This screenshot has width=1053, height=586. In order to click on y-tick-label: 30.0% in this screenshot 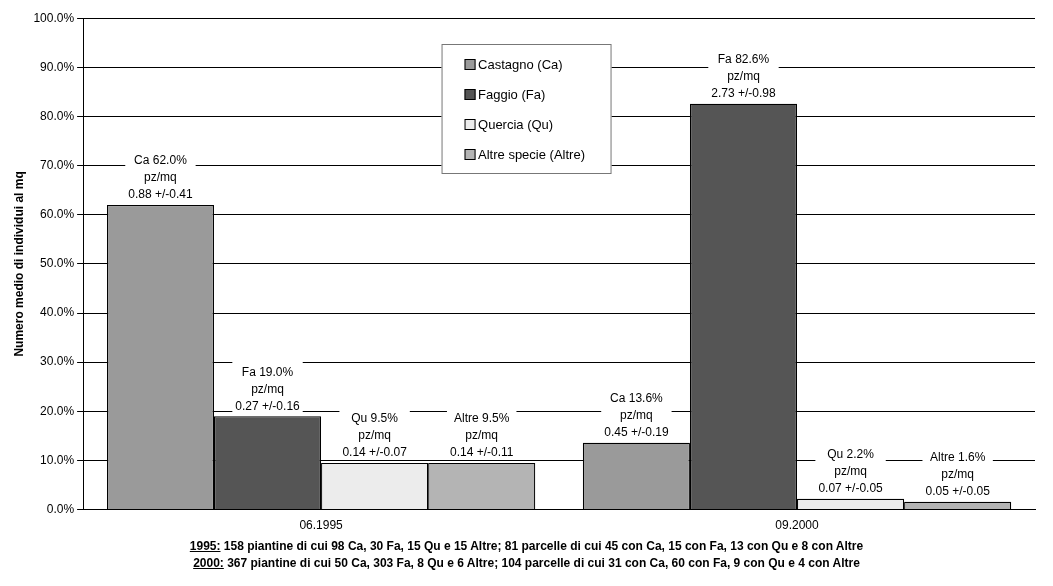, I will do `click(57, 361)`.